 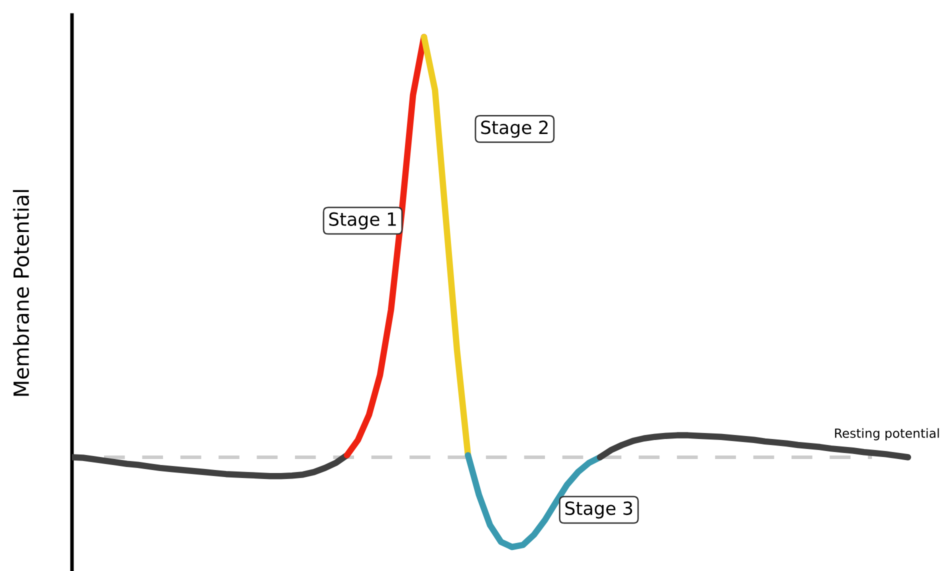 I want to click on annotation: Stage 3, so click(x=598, y=510).